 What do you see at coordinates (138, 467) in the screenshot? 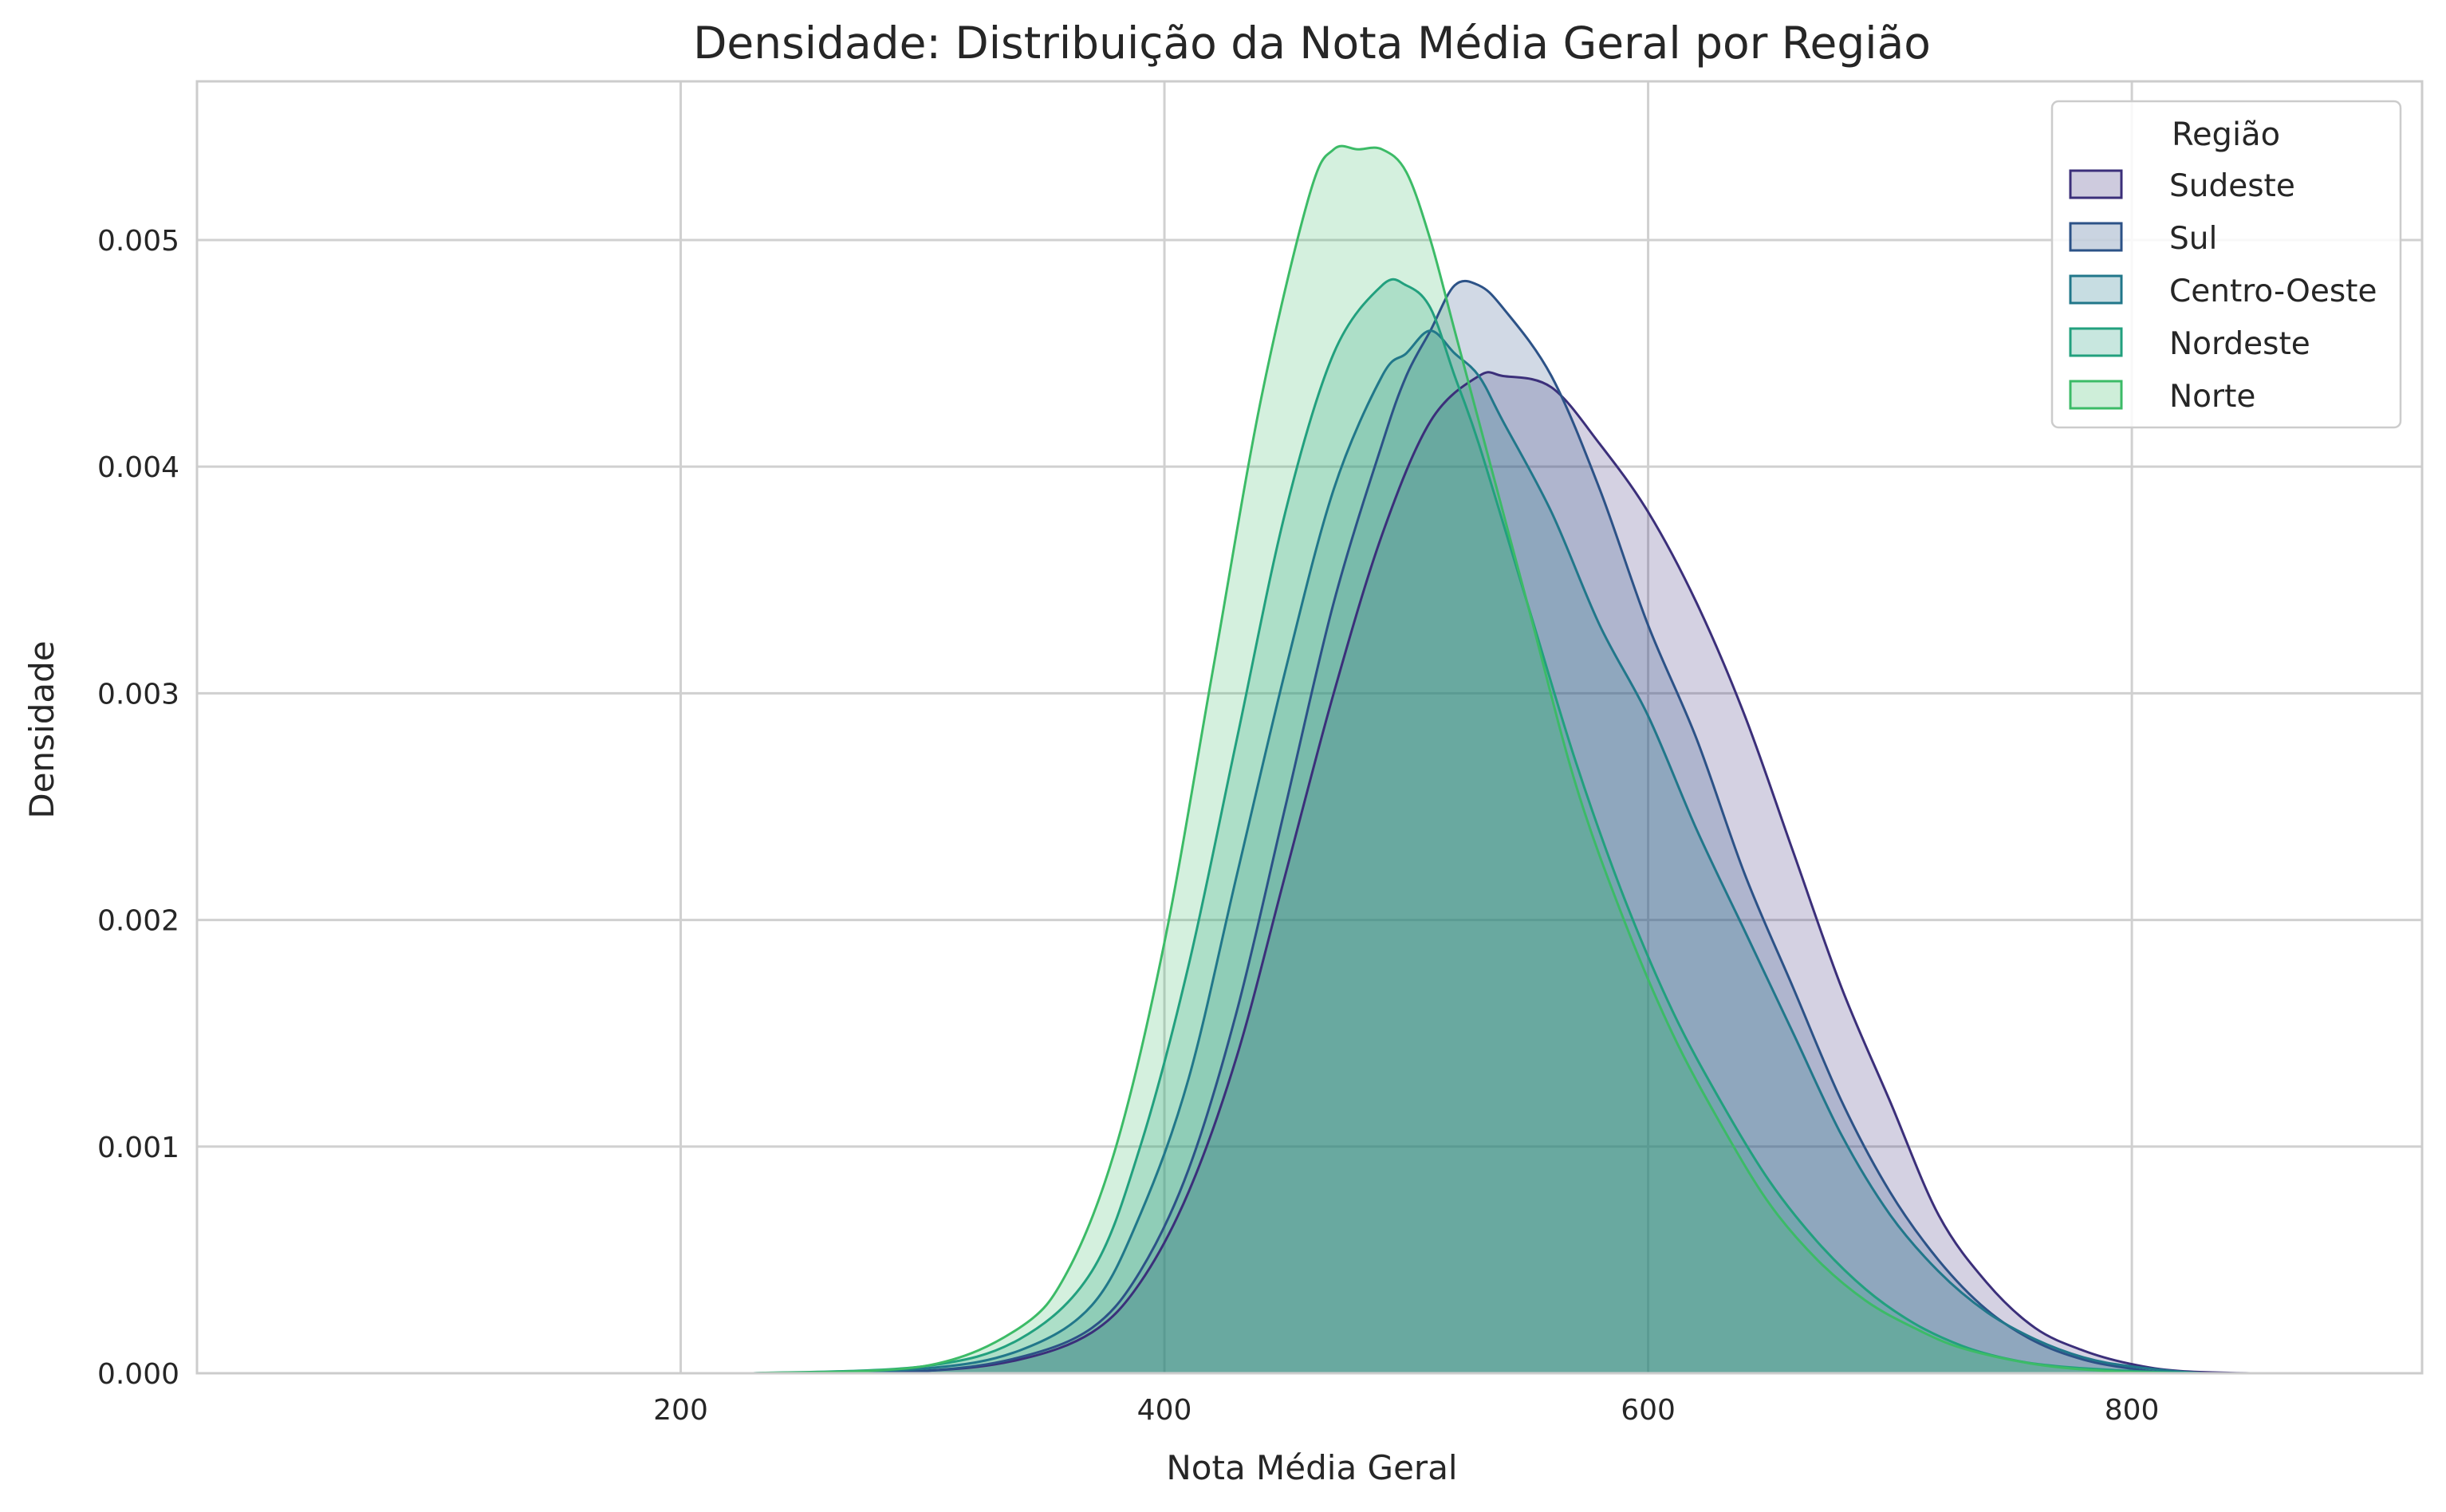
I see `y-tick-label: 0.004` at bounding box center [138, 467].